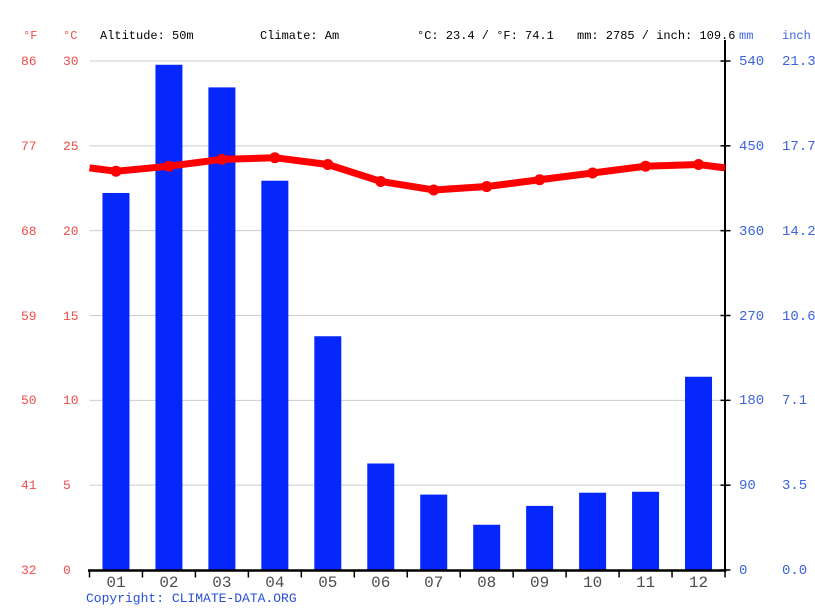  Describe the element at coordinates (71, 61) in the screenshot. I see `celsius-tick-label: 30` at that location.